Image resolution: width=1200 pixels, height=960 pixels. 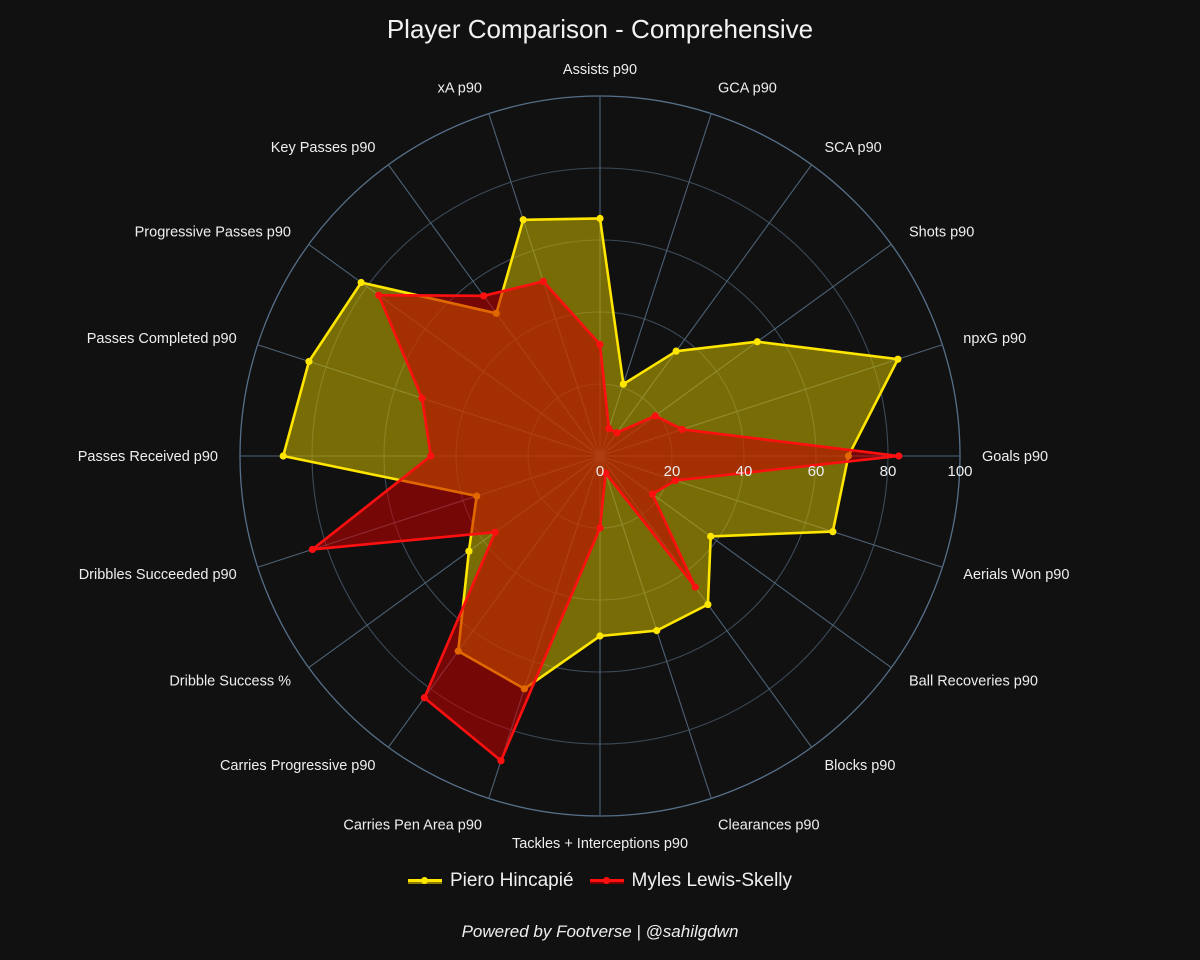 What do you see at coordinates (695, 587) in the screenshot?
I see `point-myles-lewis-skelly-blocks-p90` at bounding box center [695, 587].